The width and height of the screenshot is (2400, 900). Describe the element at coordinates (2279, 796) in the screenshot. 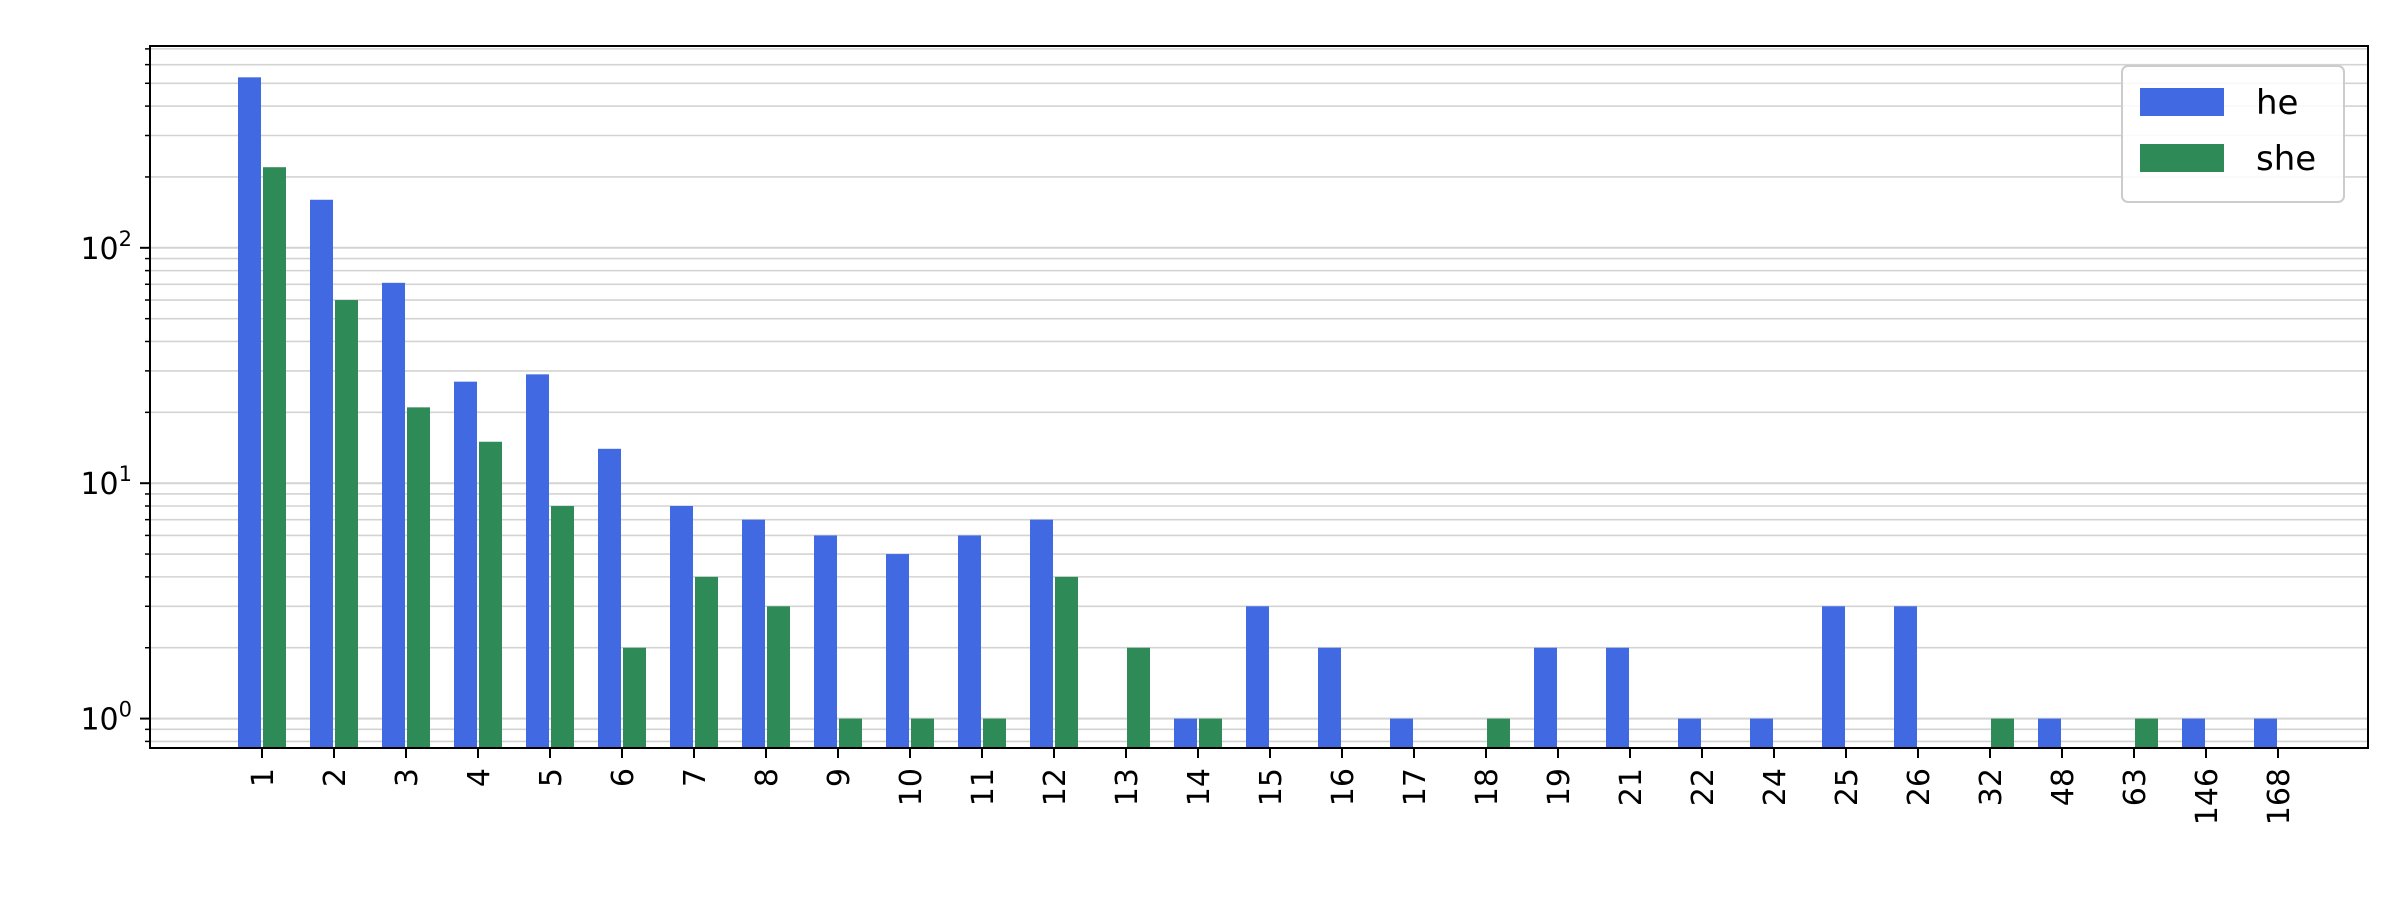

I see `x-tick-label: 168` at that location.